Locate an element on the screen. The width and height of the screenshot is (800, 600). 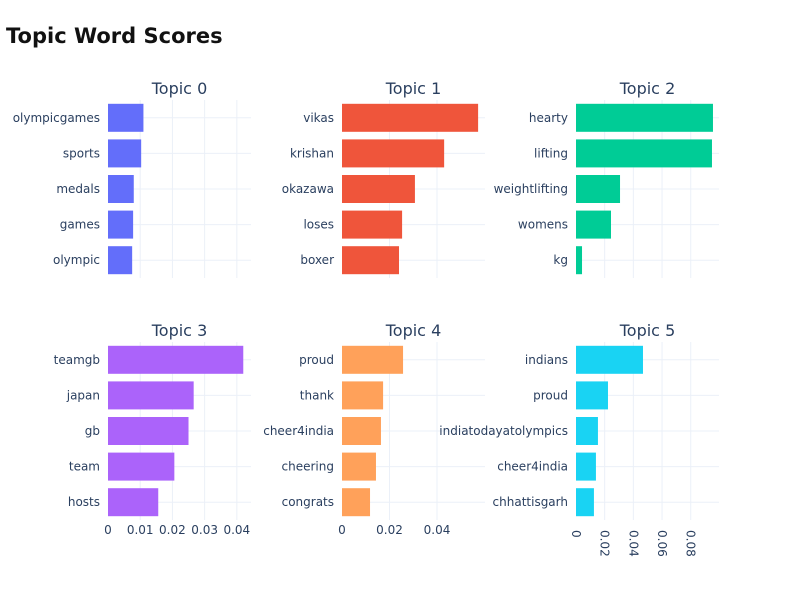
word-label: cheering is located at coordinates (308, 467).